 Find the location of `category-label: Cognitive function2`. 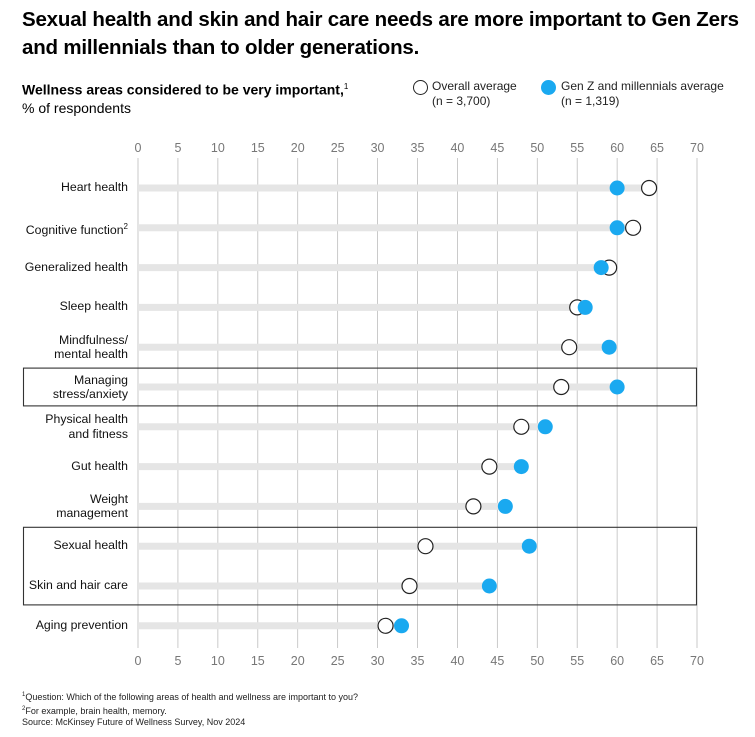

category-label: Cognitive function2 is located at coordinates (70, 229).